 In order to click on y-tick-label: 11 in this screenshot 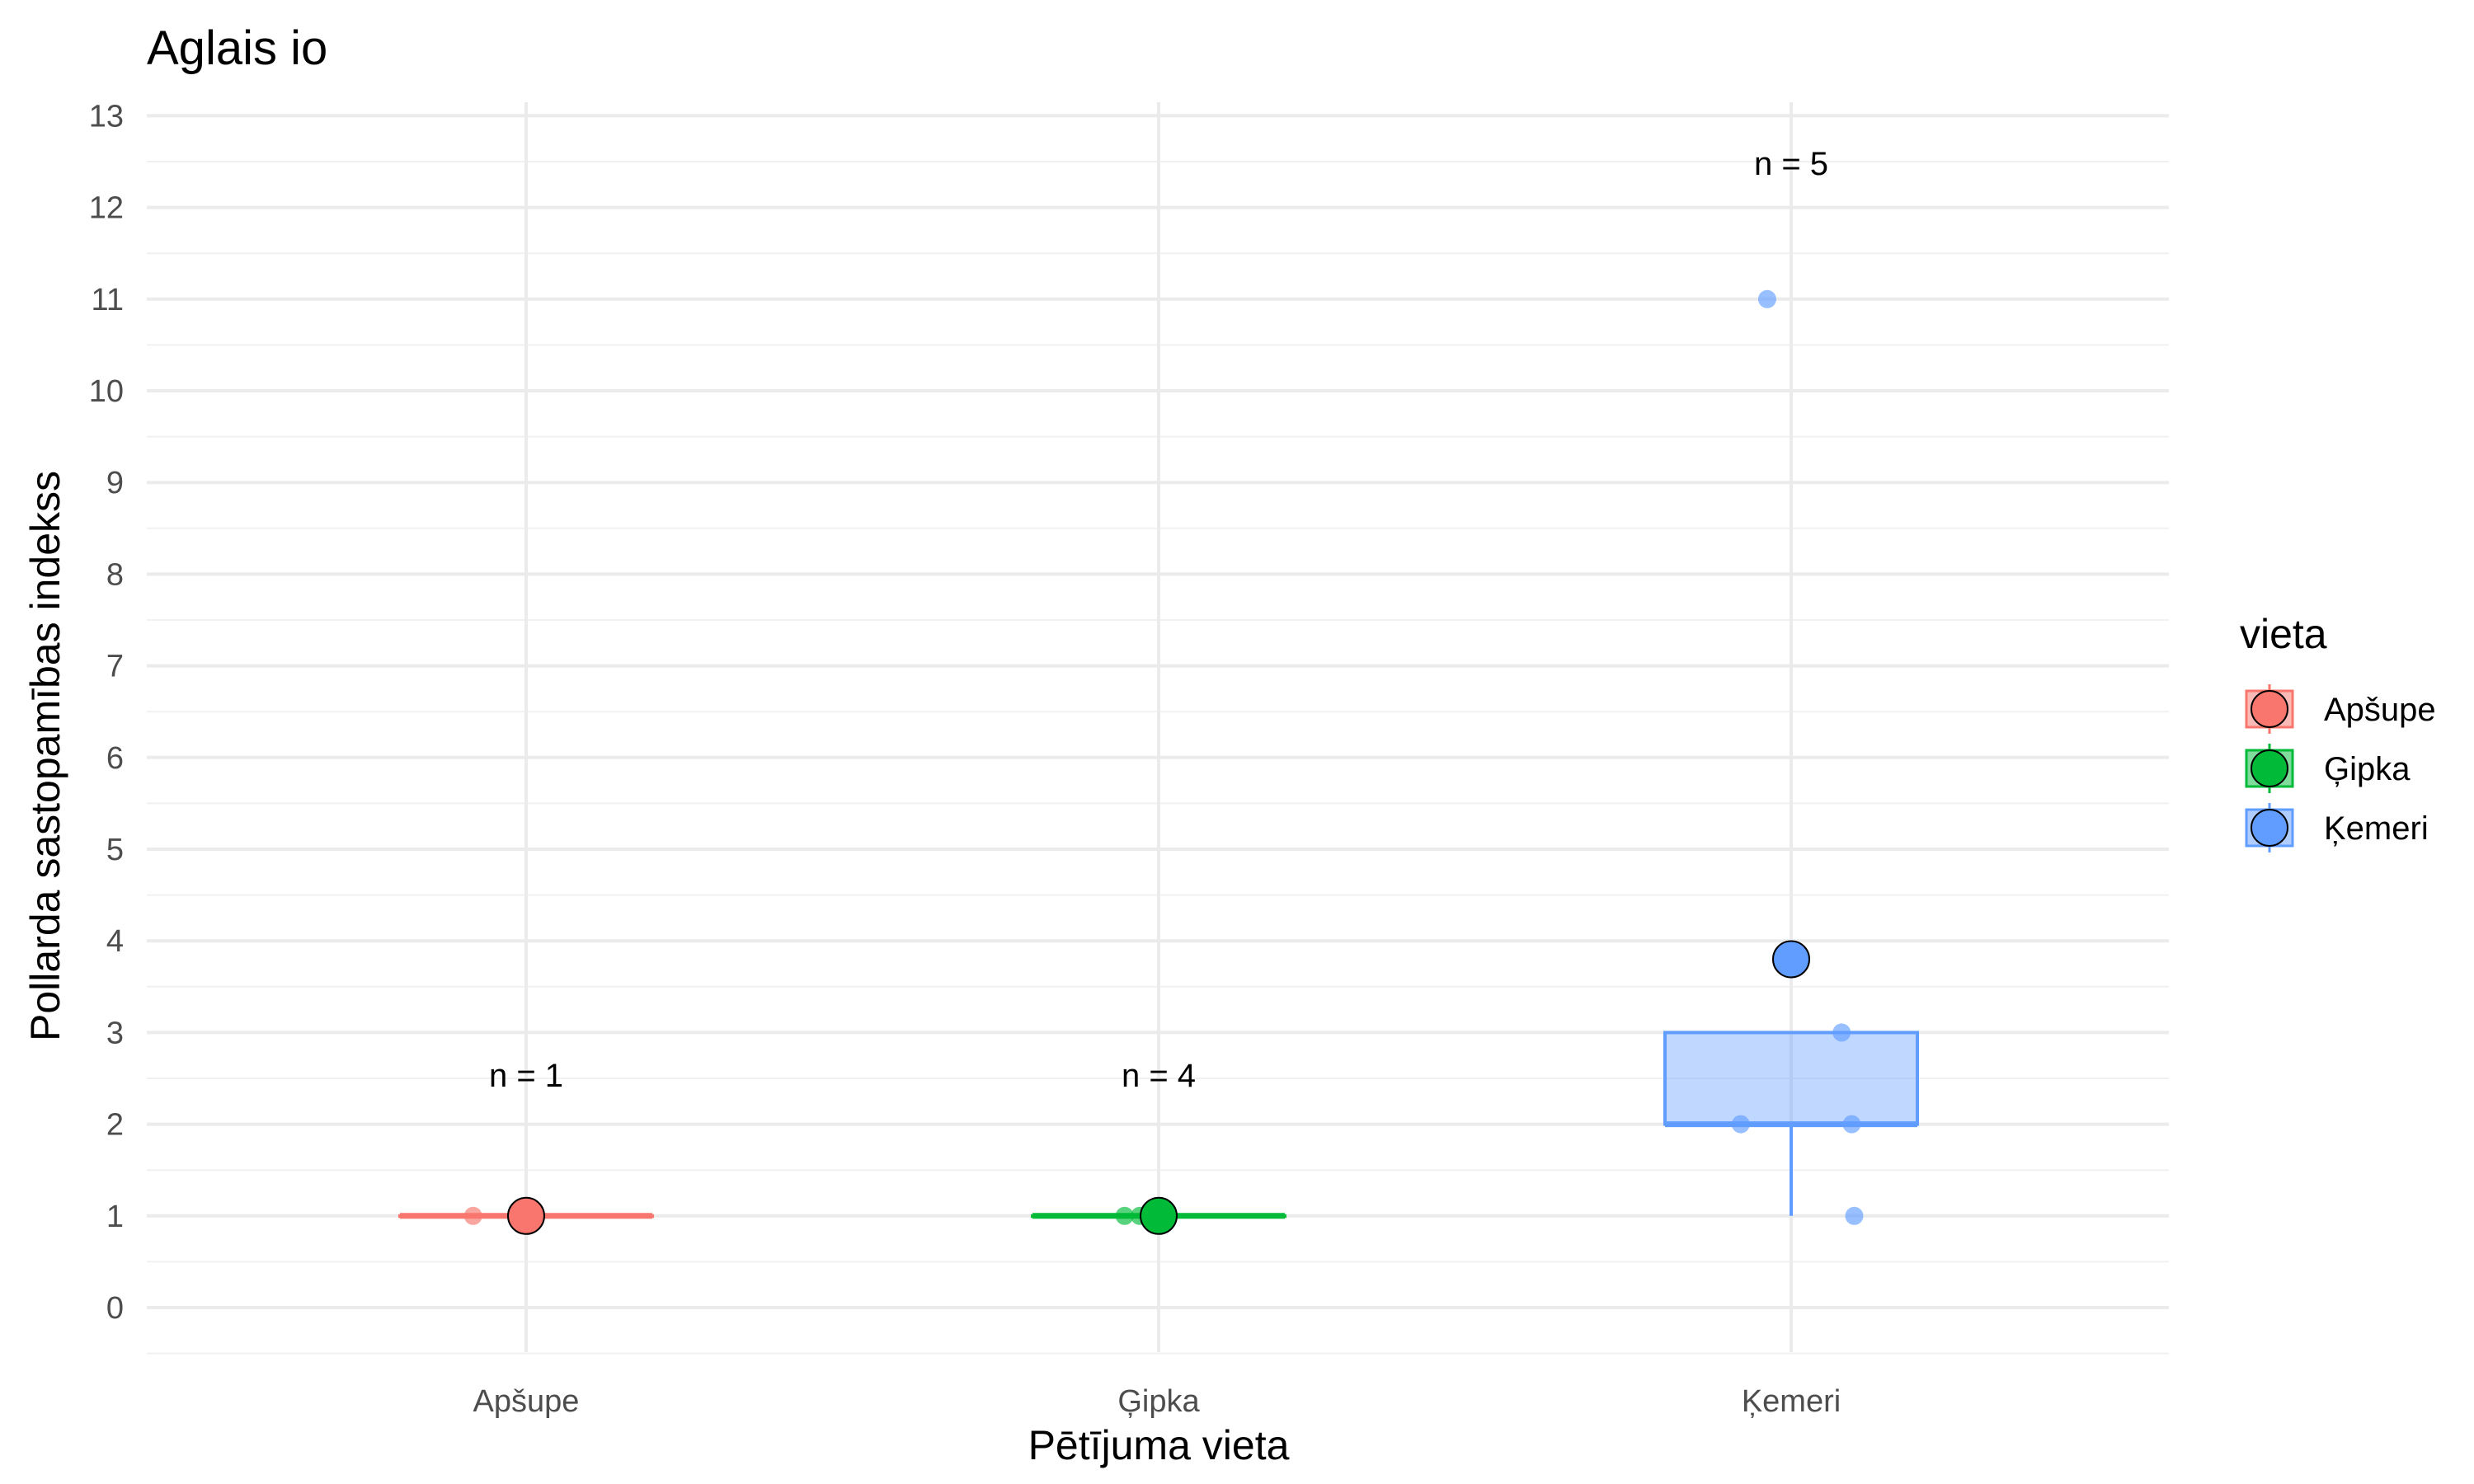, I will do `click(108, 300)`.